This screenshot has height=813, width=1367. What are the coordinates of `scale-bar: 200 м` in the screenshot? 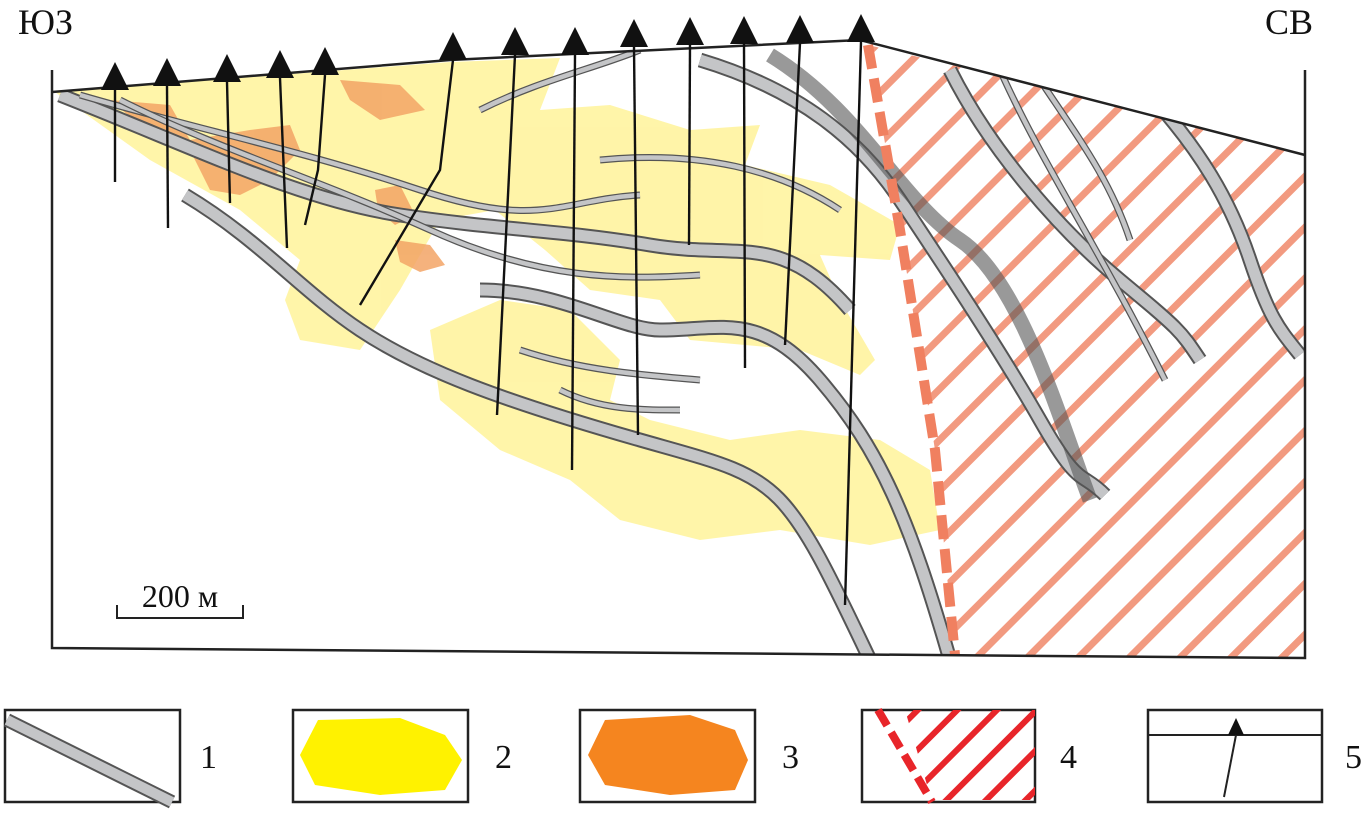 It's located at (180, 598).